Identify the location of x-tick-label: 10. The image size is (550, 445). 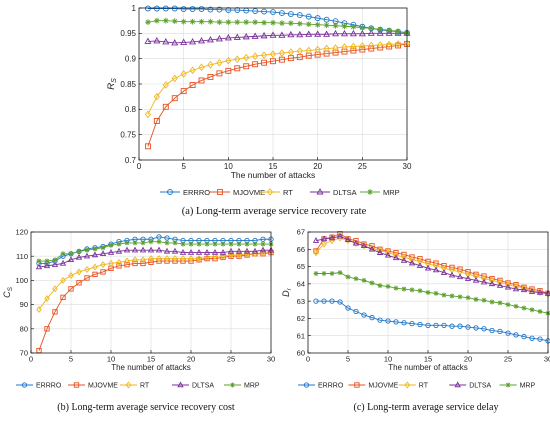
(388, 359).